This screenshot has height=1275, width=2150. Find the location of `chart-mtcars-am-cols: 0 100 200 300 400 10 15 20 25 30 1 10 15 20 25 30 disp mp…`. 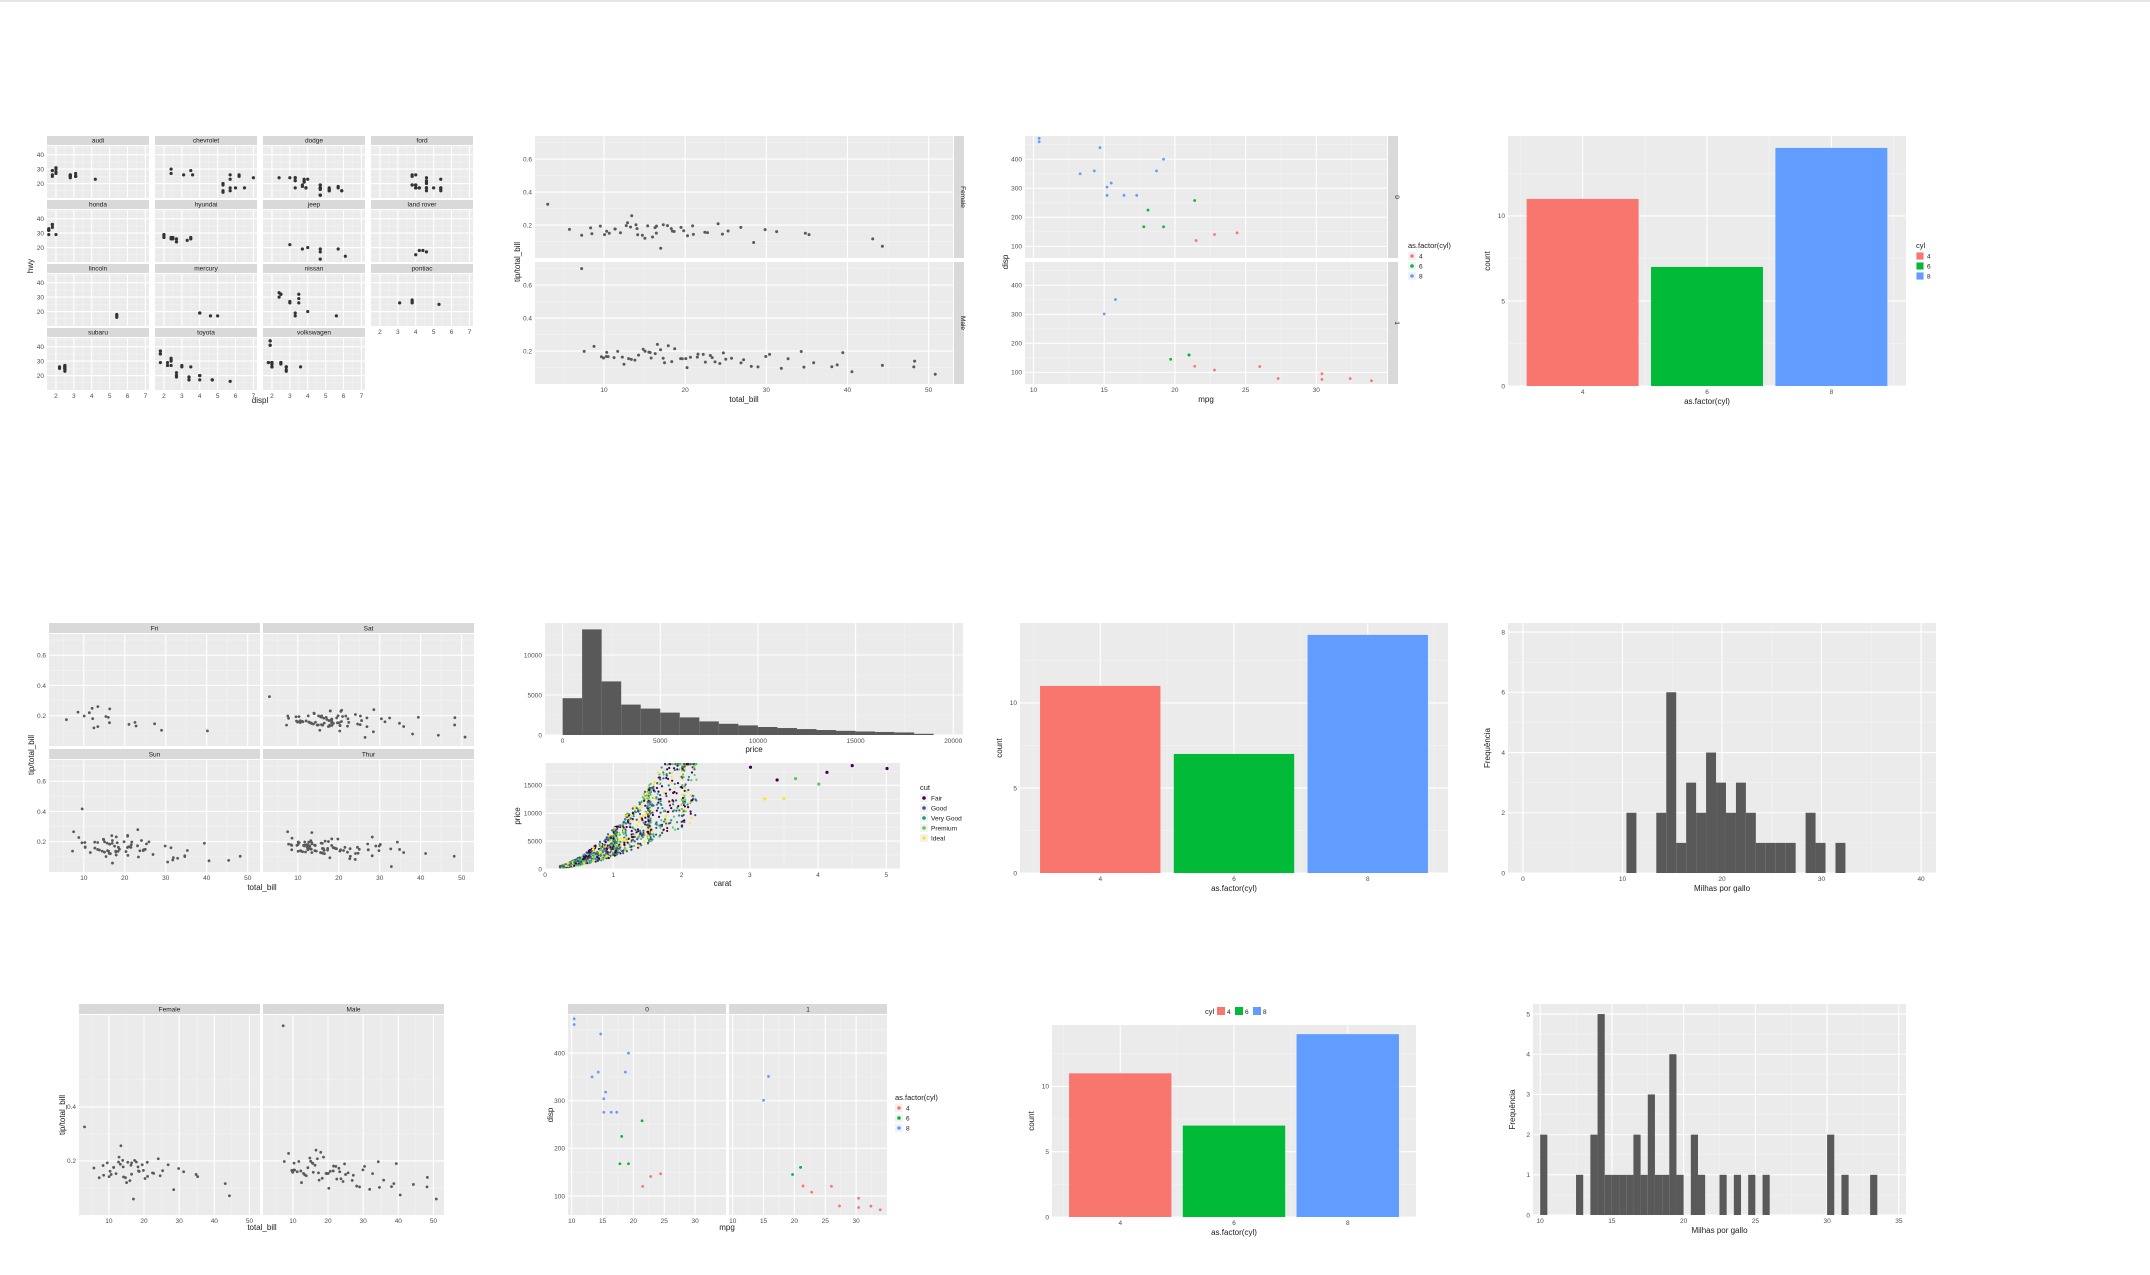

chart-mtcars-am-cols: 0 100 200 300 400 10 15 20 25 30 1 10 15 20 25 30 disp mp… is located at coordinates (742, 1118).